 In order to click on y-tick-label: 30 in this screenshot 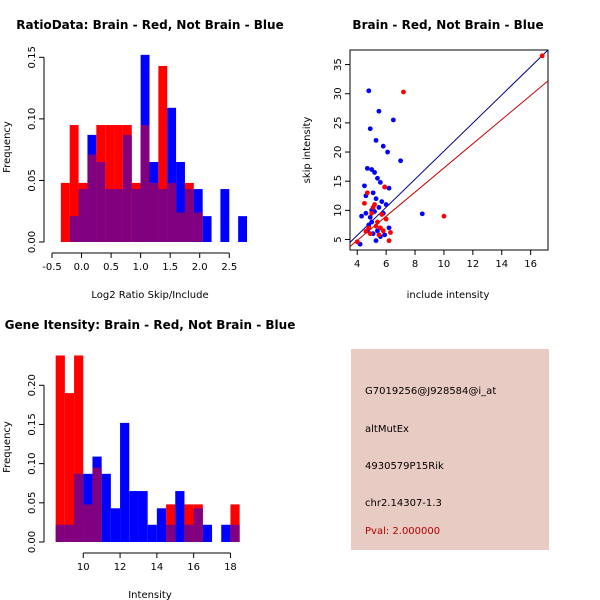, I will do `click(338, 93)`.